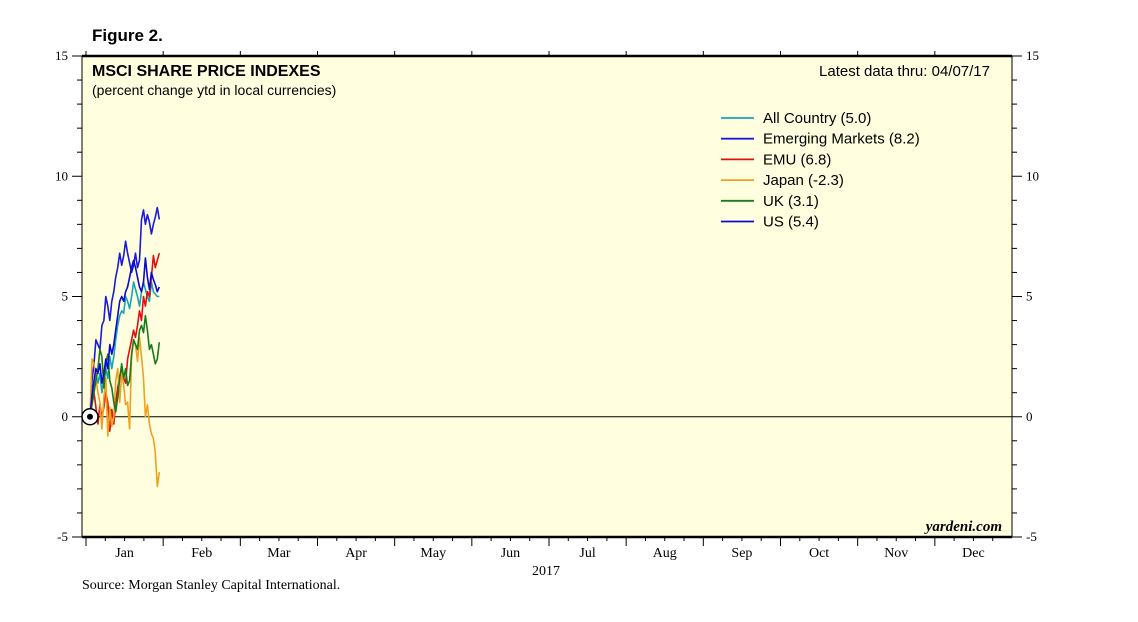  Describe the element at coordinates (61, 175) in the screenshot. I see `y-tick-label-left: 10` at that location.